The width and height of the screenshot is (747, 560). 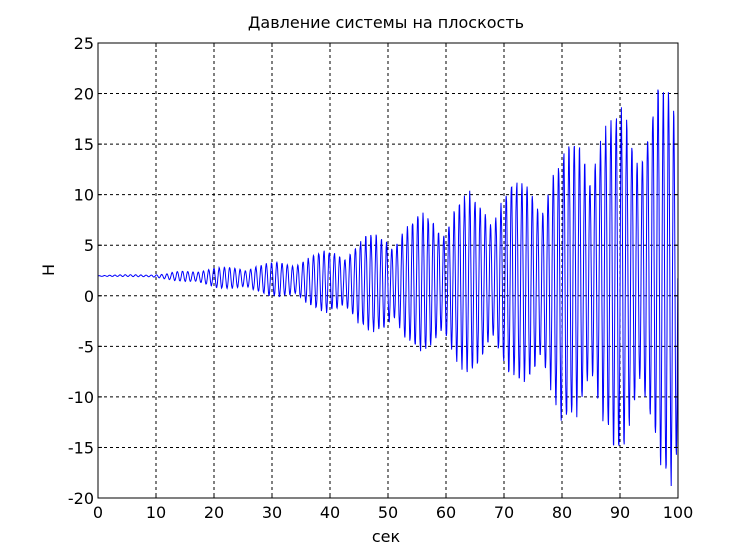 What do you see at coordinates (386, 536) in the screenshot?
I see `x-axis-label: сек` at bounding box center [386, 536].